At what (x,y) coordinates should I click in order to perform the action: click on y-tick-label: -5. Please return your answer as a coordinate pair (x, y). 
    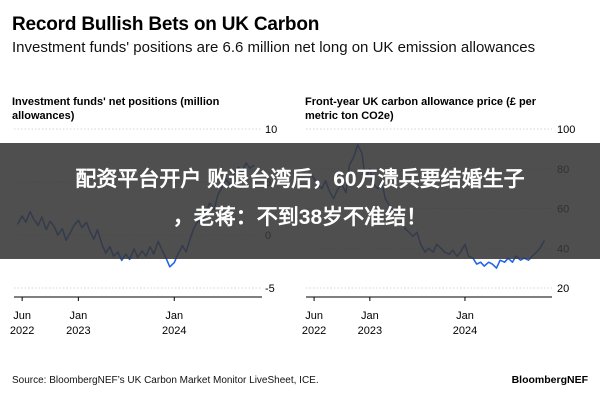
    Looking at the image, I should click on (270, 289).